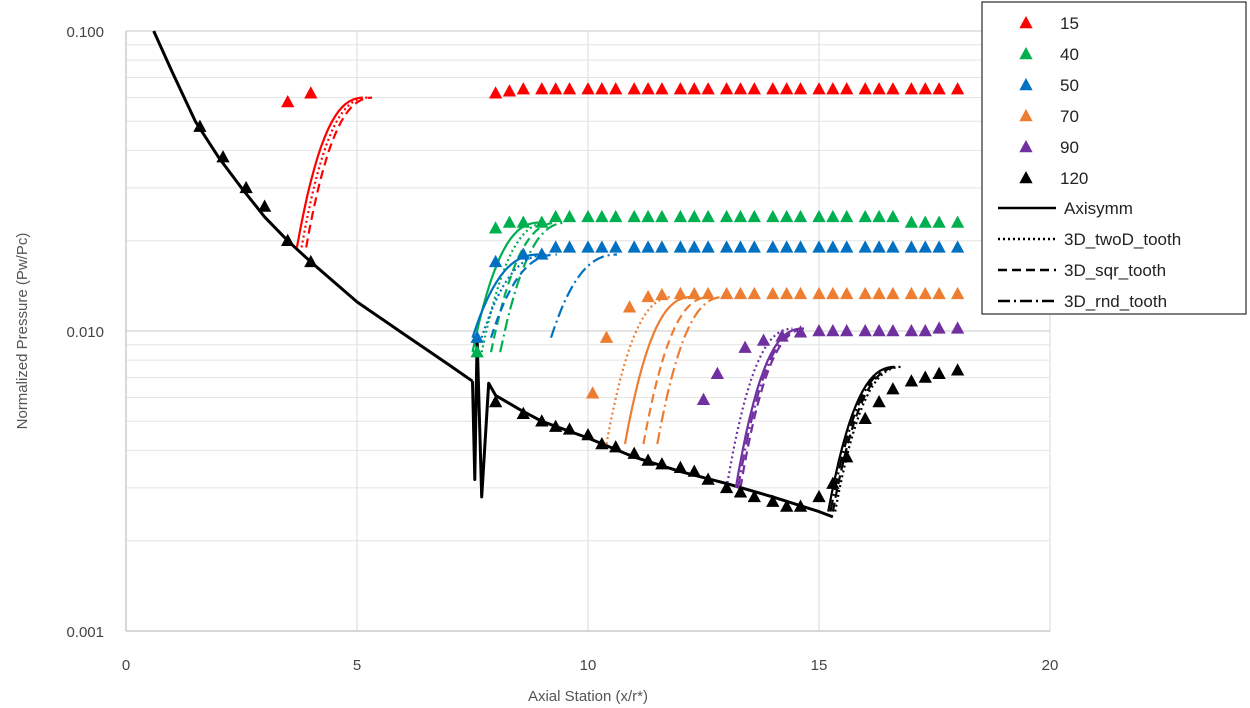  What do you see at coordinates (1115, 270) in the screenshot?
I see `legend-label-sqr: 3D_sqr_tooth` at bounding box center [1115, 270].